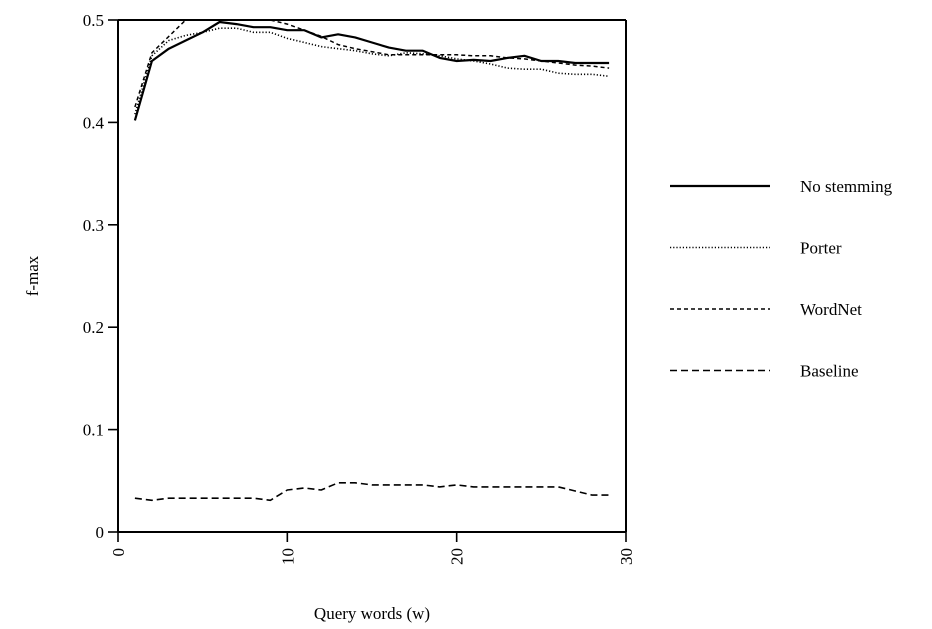  Describe the element at coordinates (781, 279) in the screenshot. I see `legend: No stemming Porter WordNet Baseline` at that location.